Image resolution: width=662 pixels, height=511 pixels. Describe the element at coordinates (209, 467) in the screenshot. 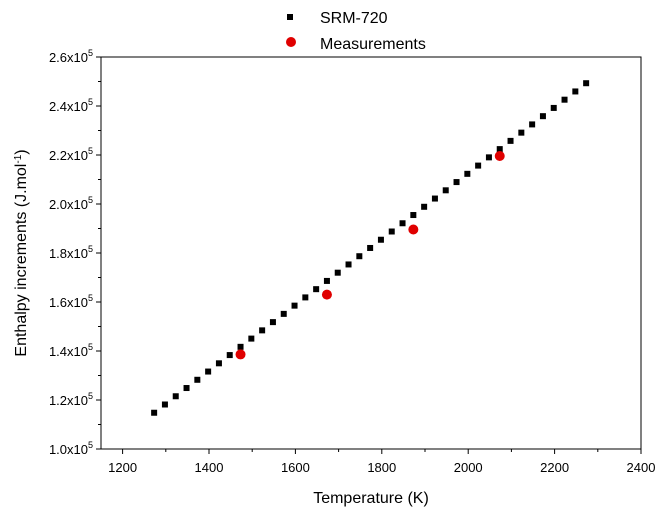

I see `x-tick-label: 1400` at that location.